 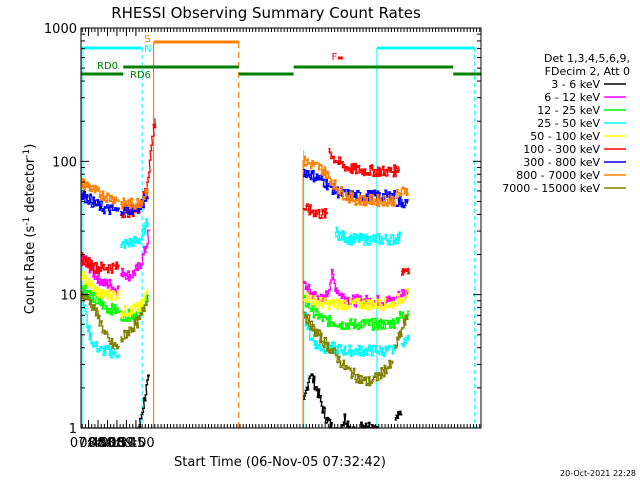 I want to click on rd6-flag-label: RD6, so click(x=140, y=75).